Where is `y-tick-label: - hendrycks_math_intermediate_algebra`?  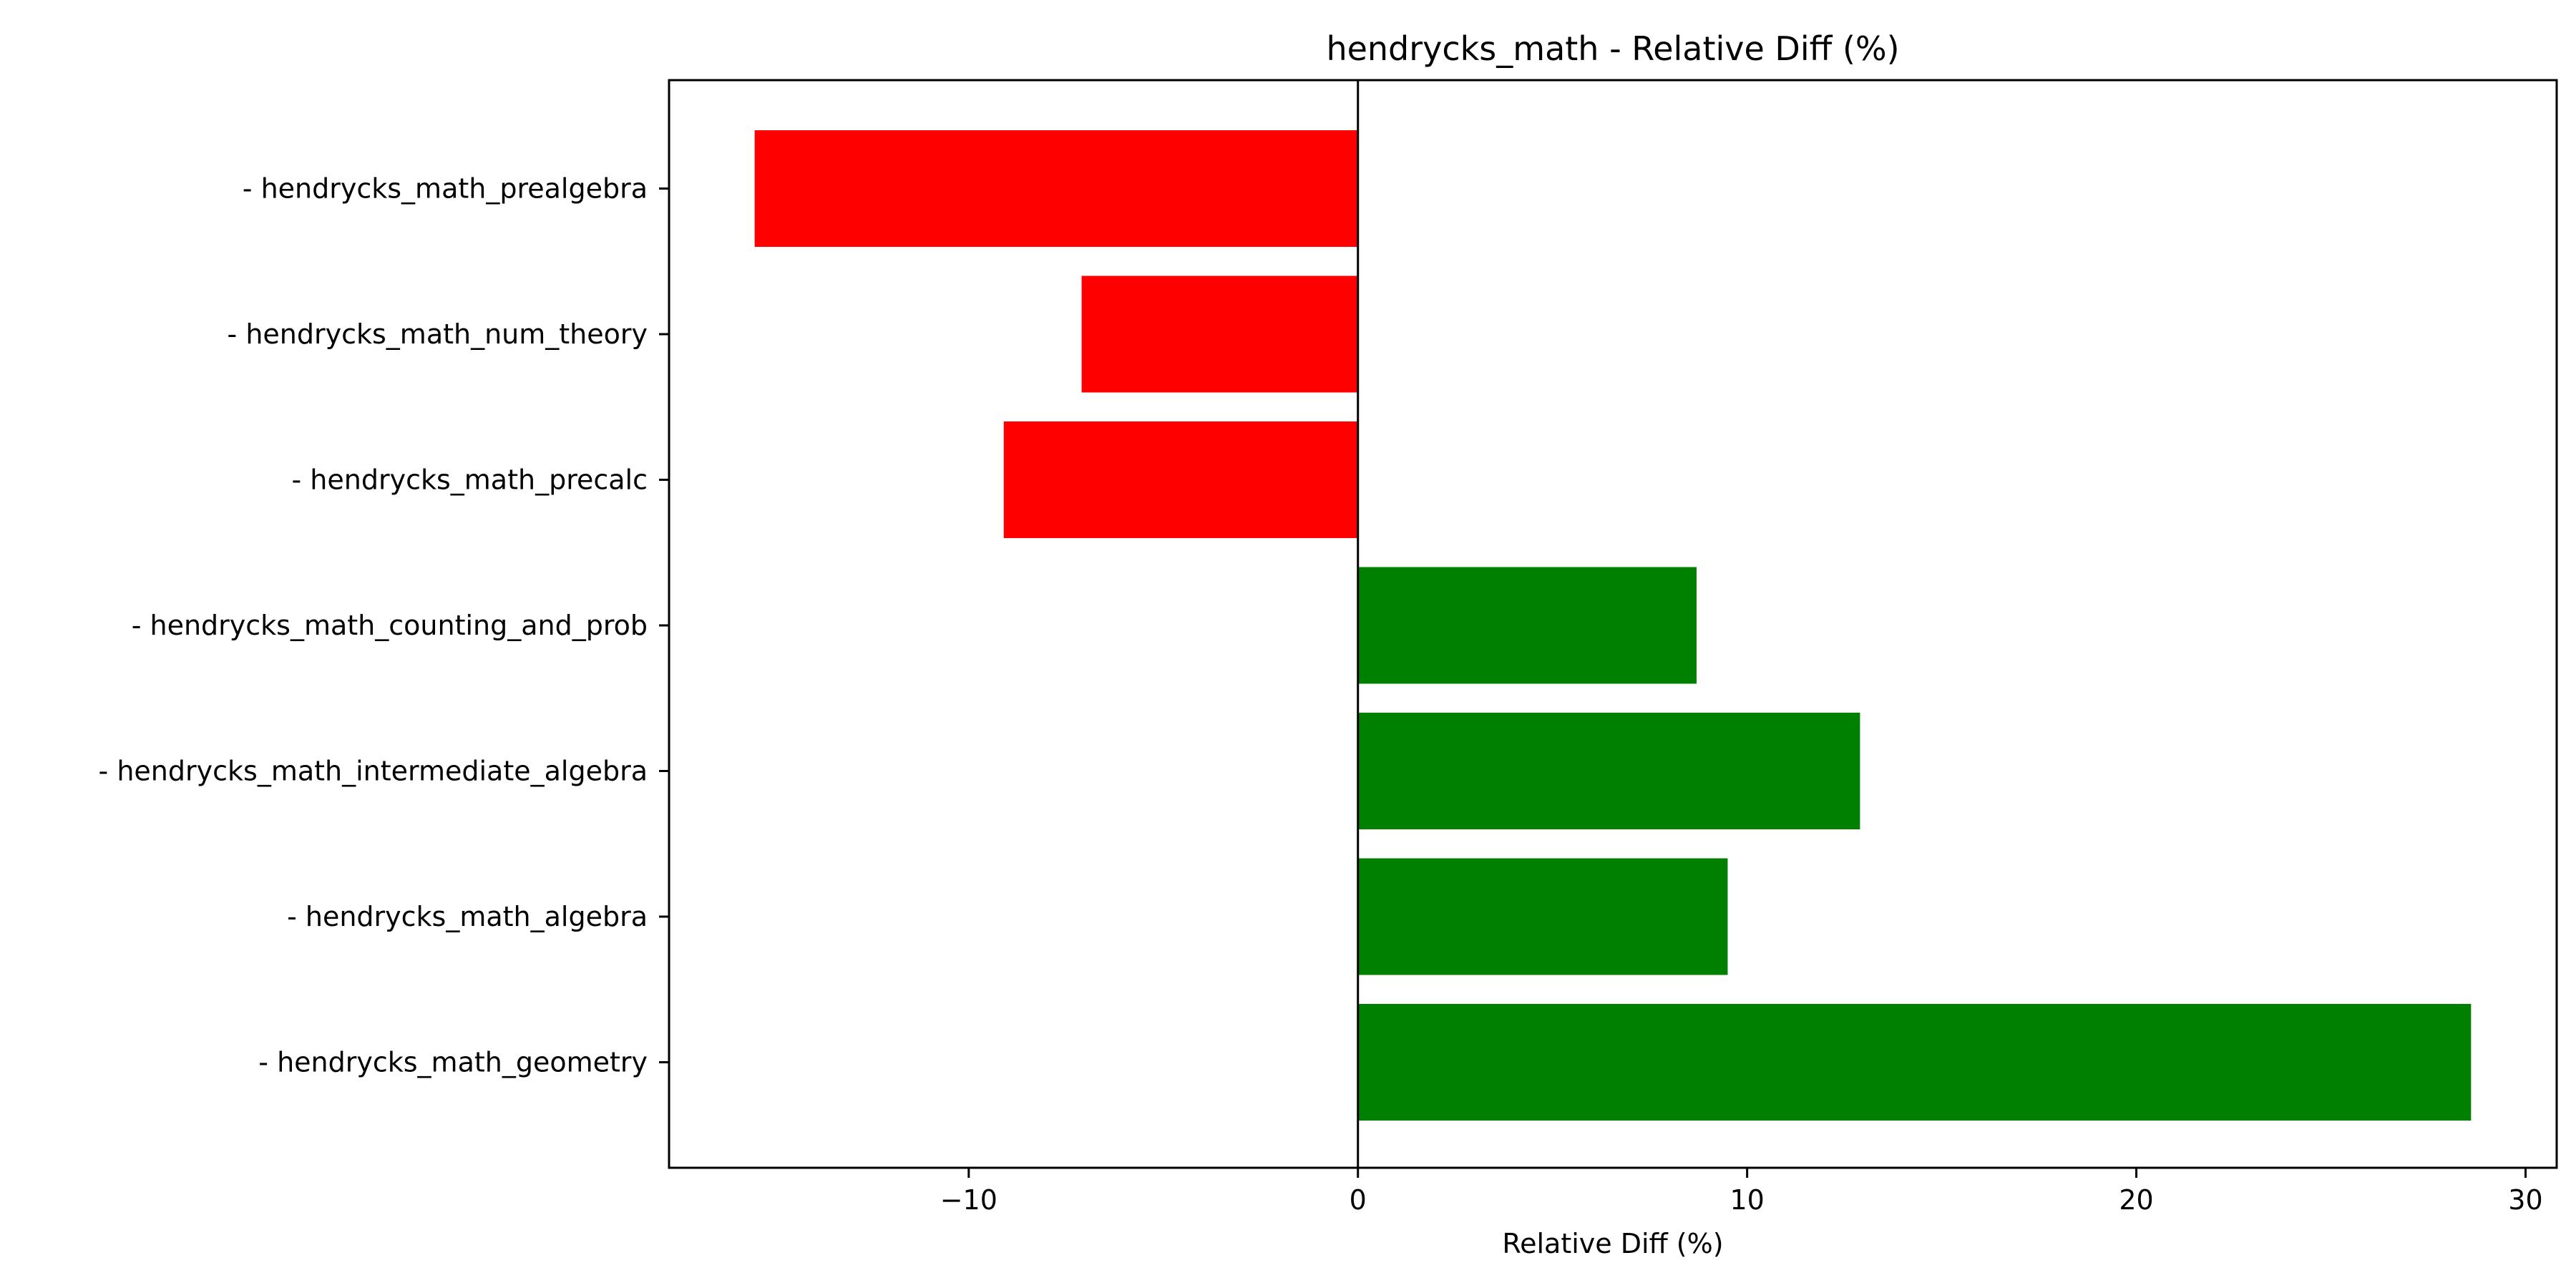 y-tick-label: - hendrycks_math_intermediate_algebra is located at coordinates (373, 771).